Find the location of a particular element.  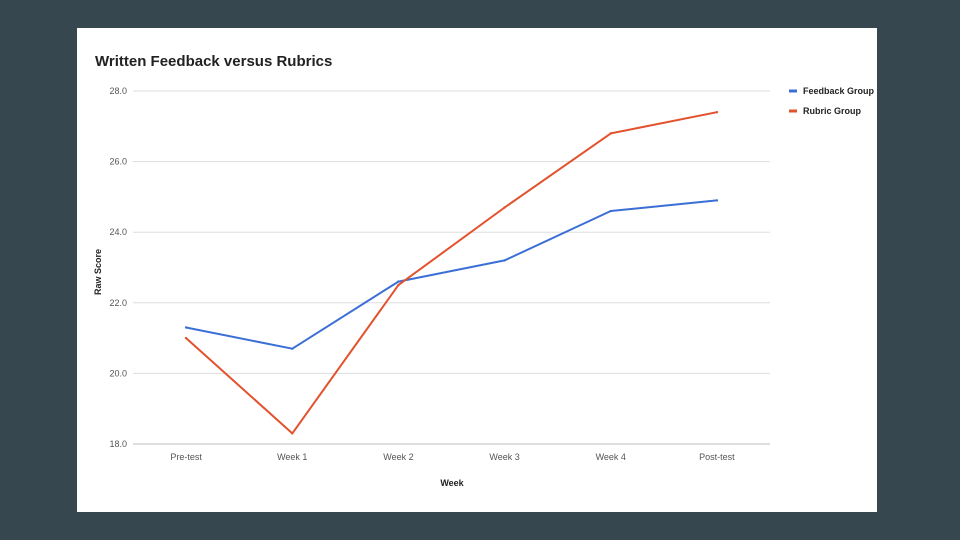

legend-label: Feedback Group is located at coordinates (839, 91).